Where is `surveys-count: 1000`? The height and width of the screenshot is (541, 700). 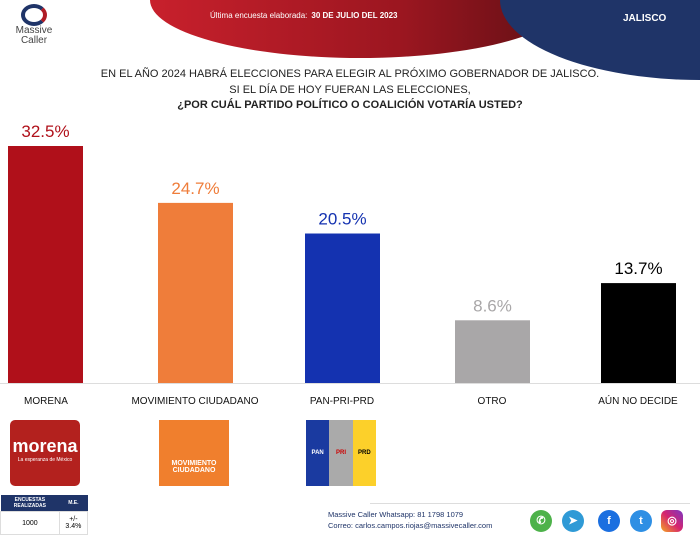 surveys-count: 1000 is located at coordinates (30, 523).